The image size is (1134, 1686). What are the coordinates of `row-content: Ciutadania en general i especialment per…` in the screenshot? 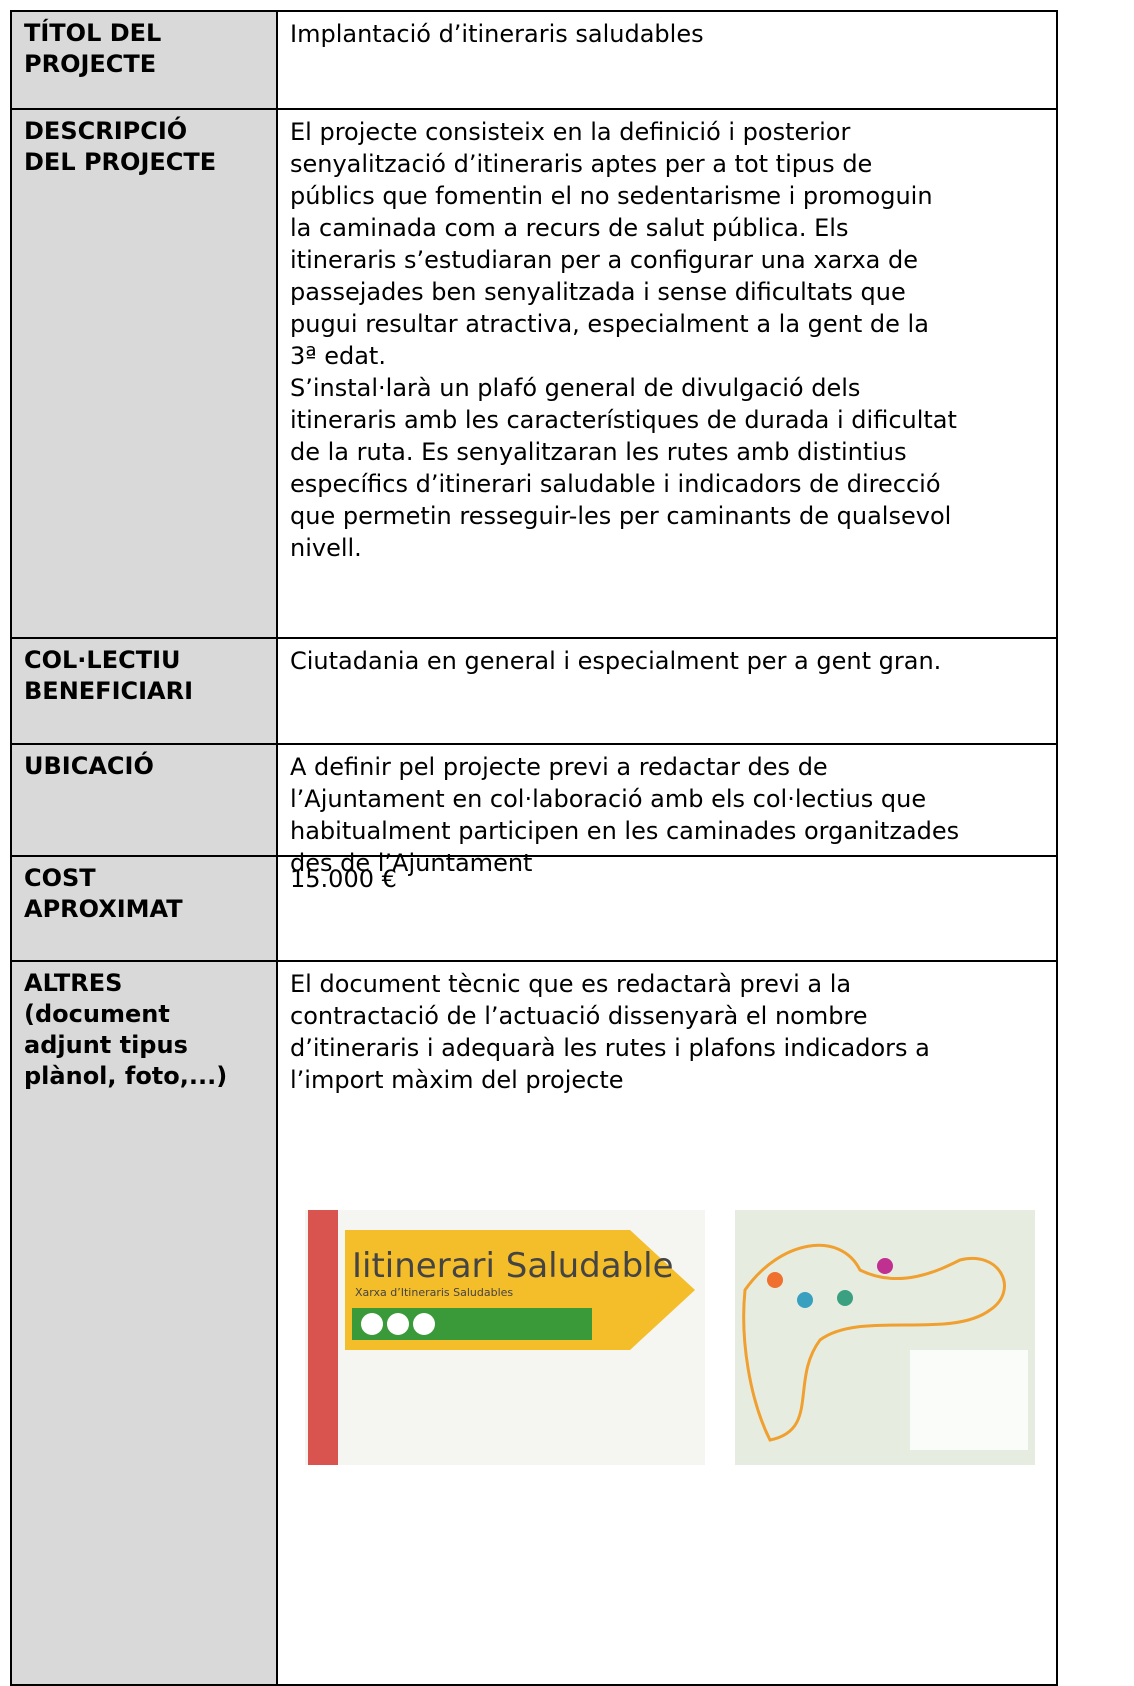 It's located at (667, 691).